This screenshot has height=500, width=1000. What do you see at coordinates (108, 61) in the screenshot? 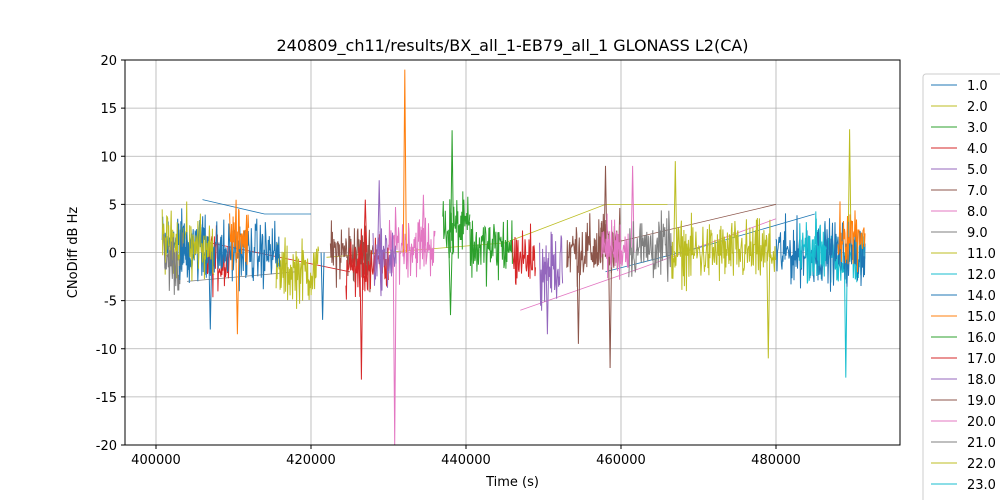
I see `y-tick-label: 20` at bounding box center [108, 61].